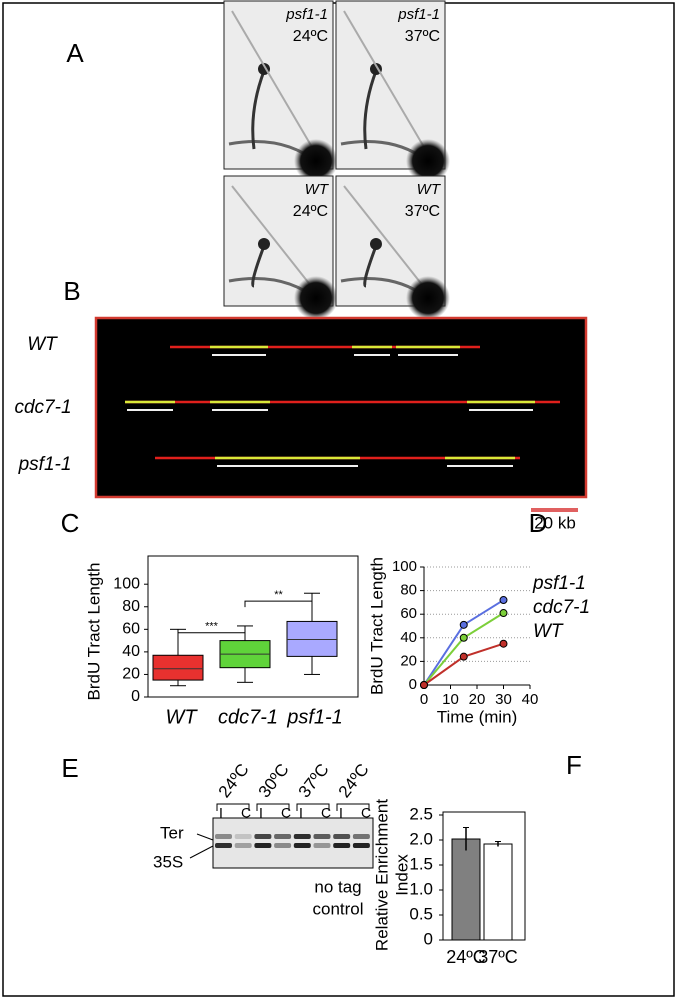  I want to click on panel-letter: C, so click(70, 523).